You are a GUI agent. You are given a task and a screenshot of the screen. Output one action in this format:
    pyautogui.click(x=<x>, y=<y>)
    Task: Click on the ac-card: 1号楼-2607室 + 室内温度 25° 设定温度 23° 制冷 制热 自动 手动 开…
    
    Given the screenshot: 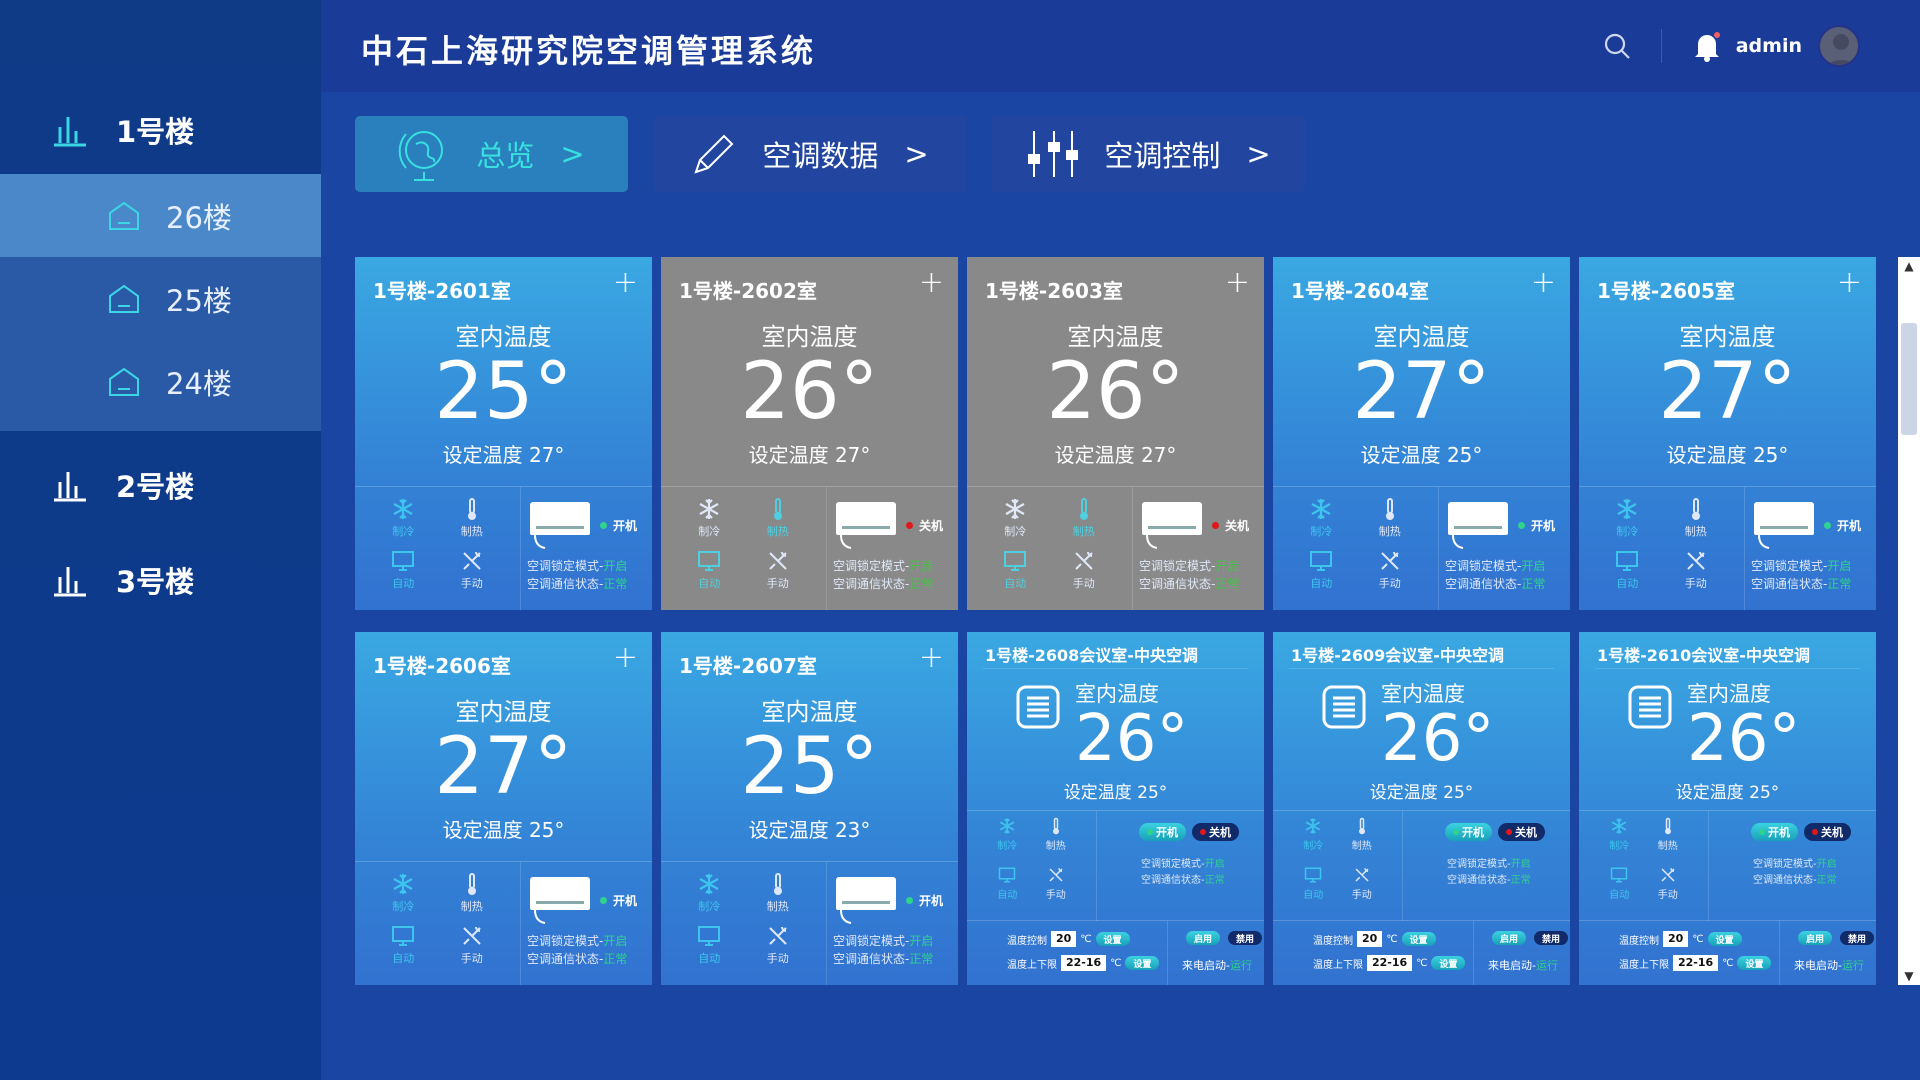 What is the action you would take?
    pyautogui.click(x=809, y=808)
    